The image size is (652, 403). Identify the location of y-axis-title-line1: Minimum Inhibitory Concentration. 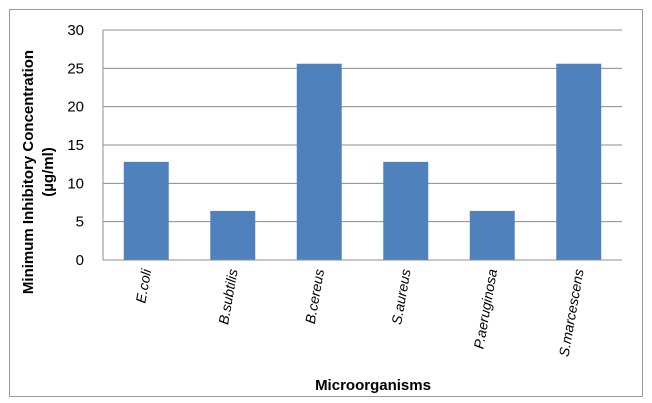
(28, 172).